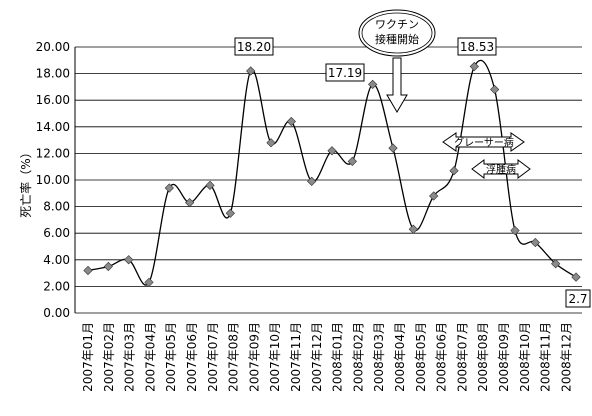 The image size is (592, 416). I want to click on y-tick-label: 0.00, so click(56, 313).